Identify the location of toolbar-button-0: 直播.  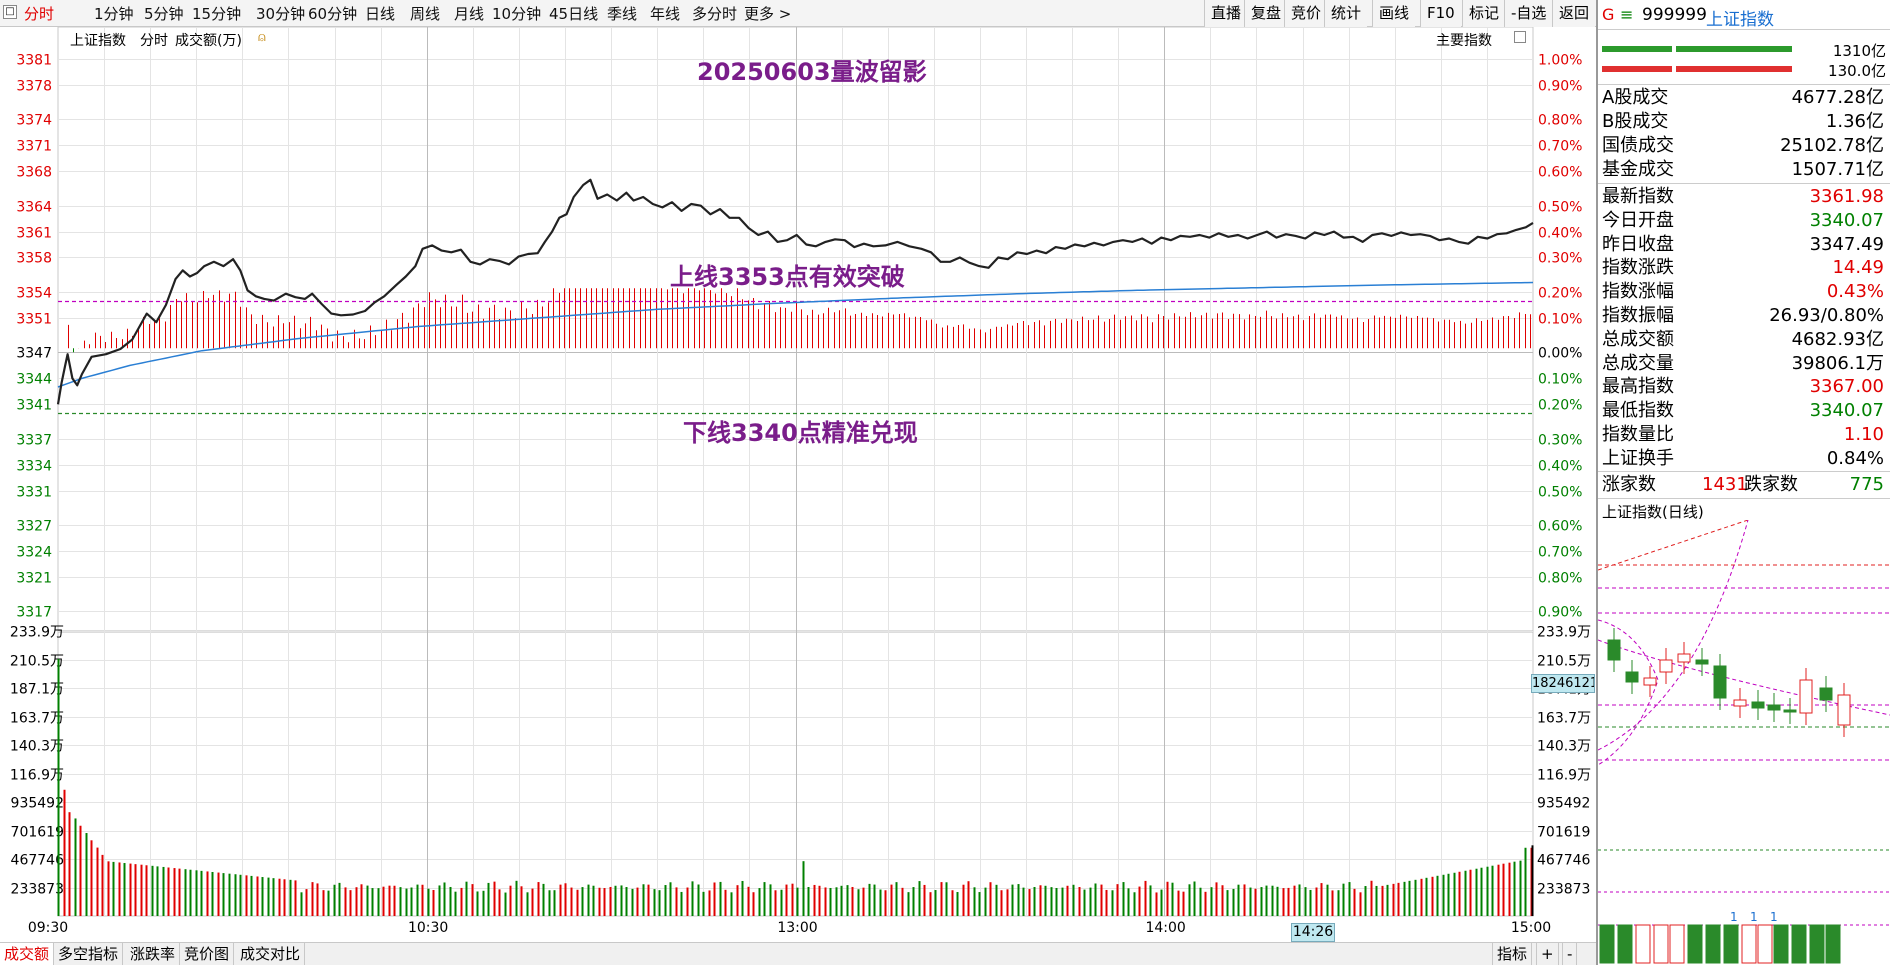
(1226, 13).